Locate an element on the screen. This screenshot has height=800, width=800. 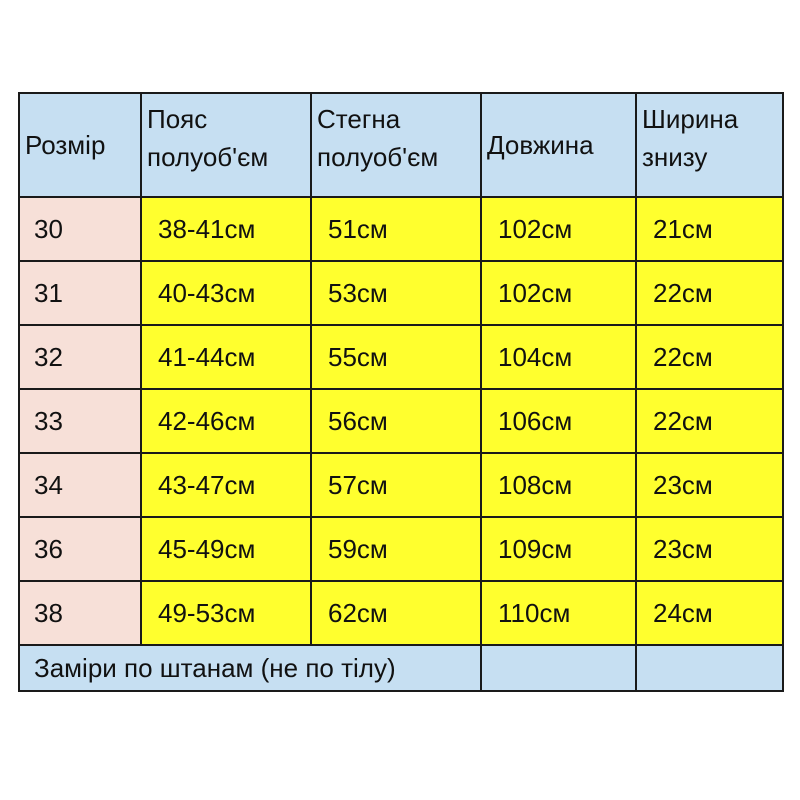
hem-width-cell: 24см is located at coordinates (709, 613).